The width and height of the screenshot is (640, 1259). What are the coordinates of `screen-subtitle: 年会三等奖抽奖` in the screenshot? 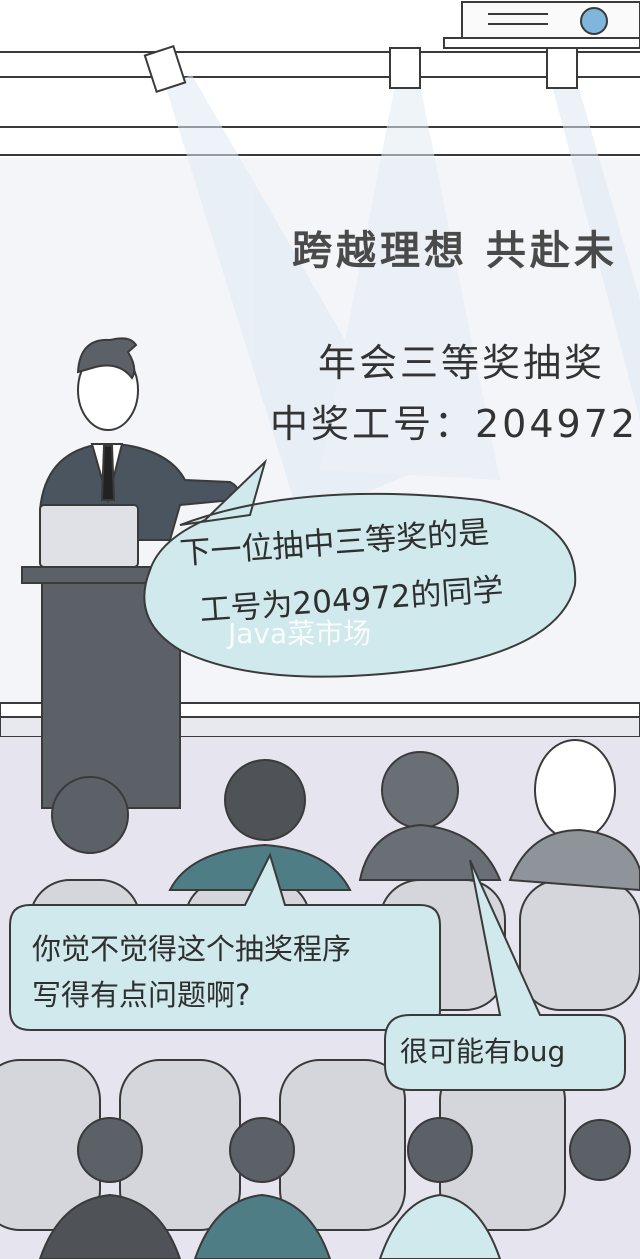 It's located at (462, 363).